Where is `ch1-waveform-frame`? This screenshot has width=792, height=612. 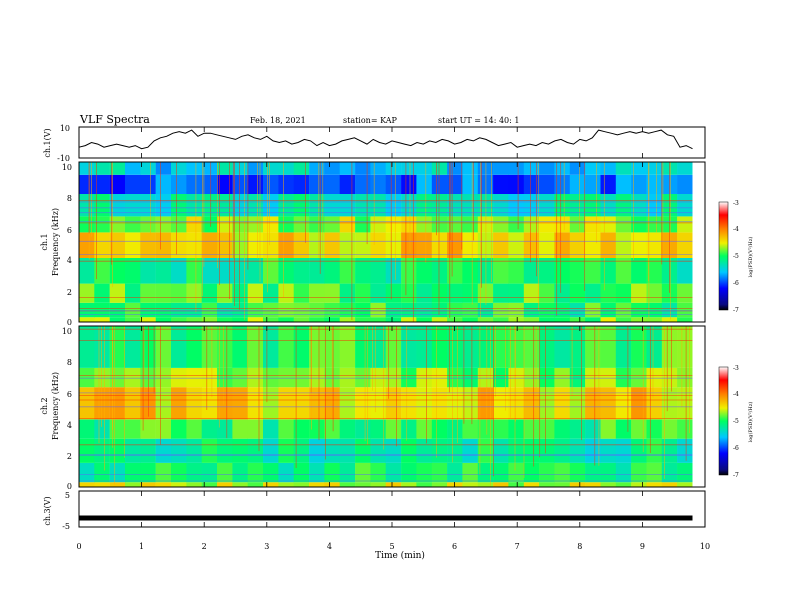
ch1-waveform-frame is located at coordinates (392, 142).